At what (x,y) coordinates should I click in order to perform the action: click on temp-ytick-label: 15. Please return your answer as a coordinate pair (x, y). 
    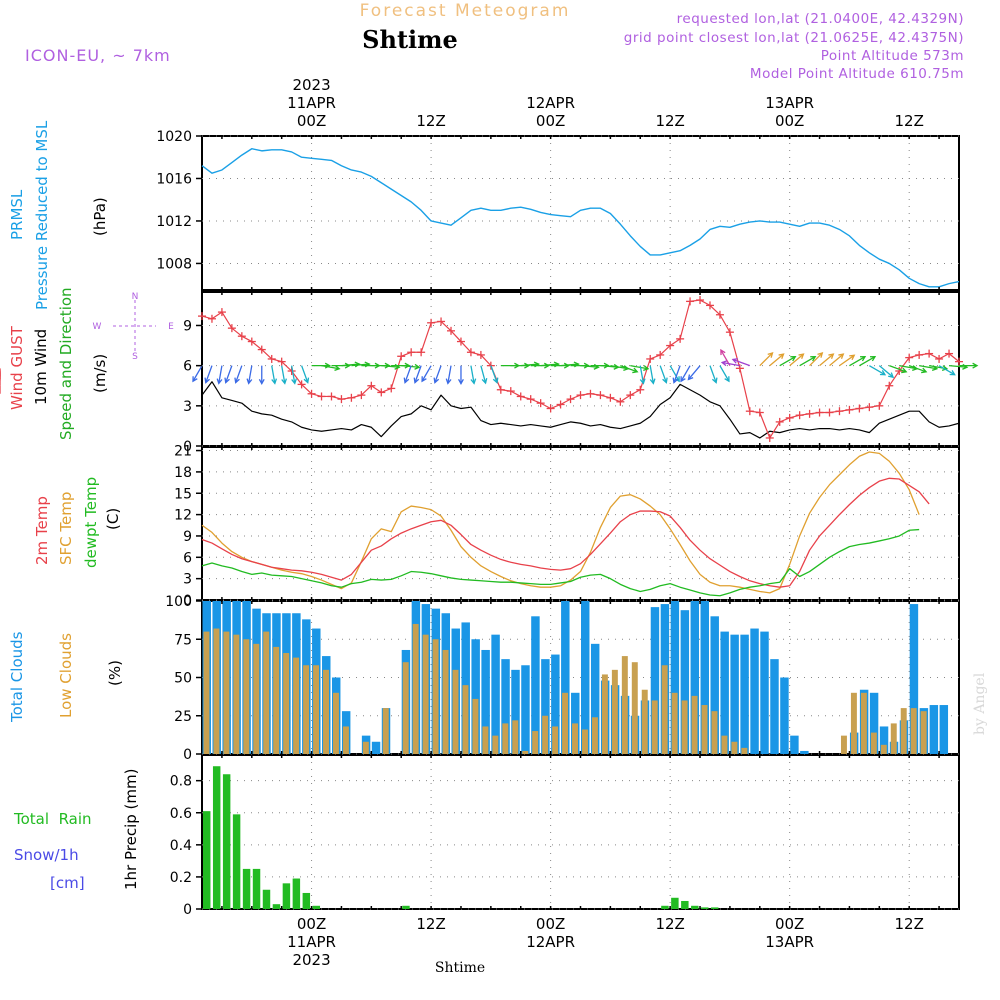
    Looking at the image, I should click on (183, 494).